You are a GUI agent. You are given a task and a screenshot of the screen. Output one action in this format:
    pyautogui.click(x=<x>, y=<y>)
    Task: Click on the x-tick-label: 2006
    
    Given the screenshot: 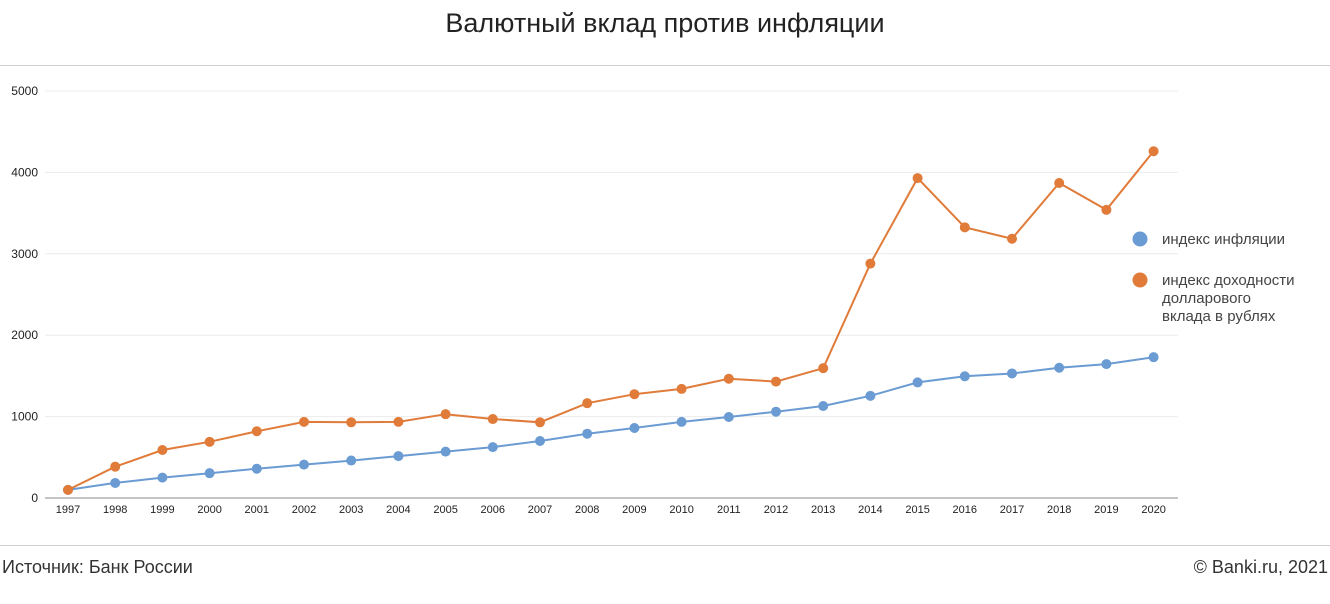 What is the action you would take?
    pyautogui.click(x=493, y=510)
    